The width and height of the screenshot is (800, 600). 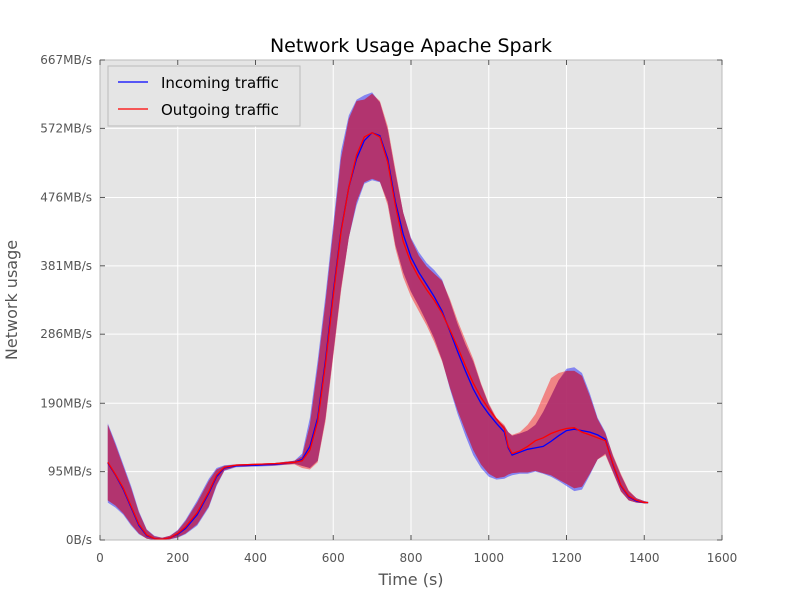 What do you see at coordinates (11, 300) in the screenshot?
I see `y-axis-label: Network usage` at bounding box center [11, 300].